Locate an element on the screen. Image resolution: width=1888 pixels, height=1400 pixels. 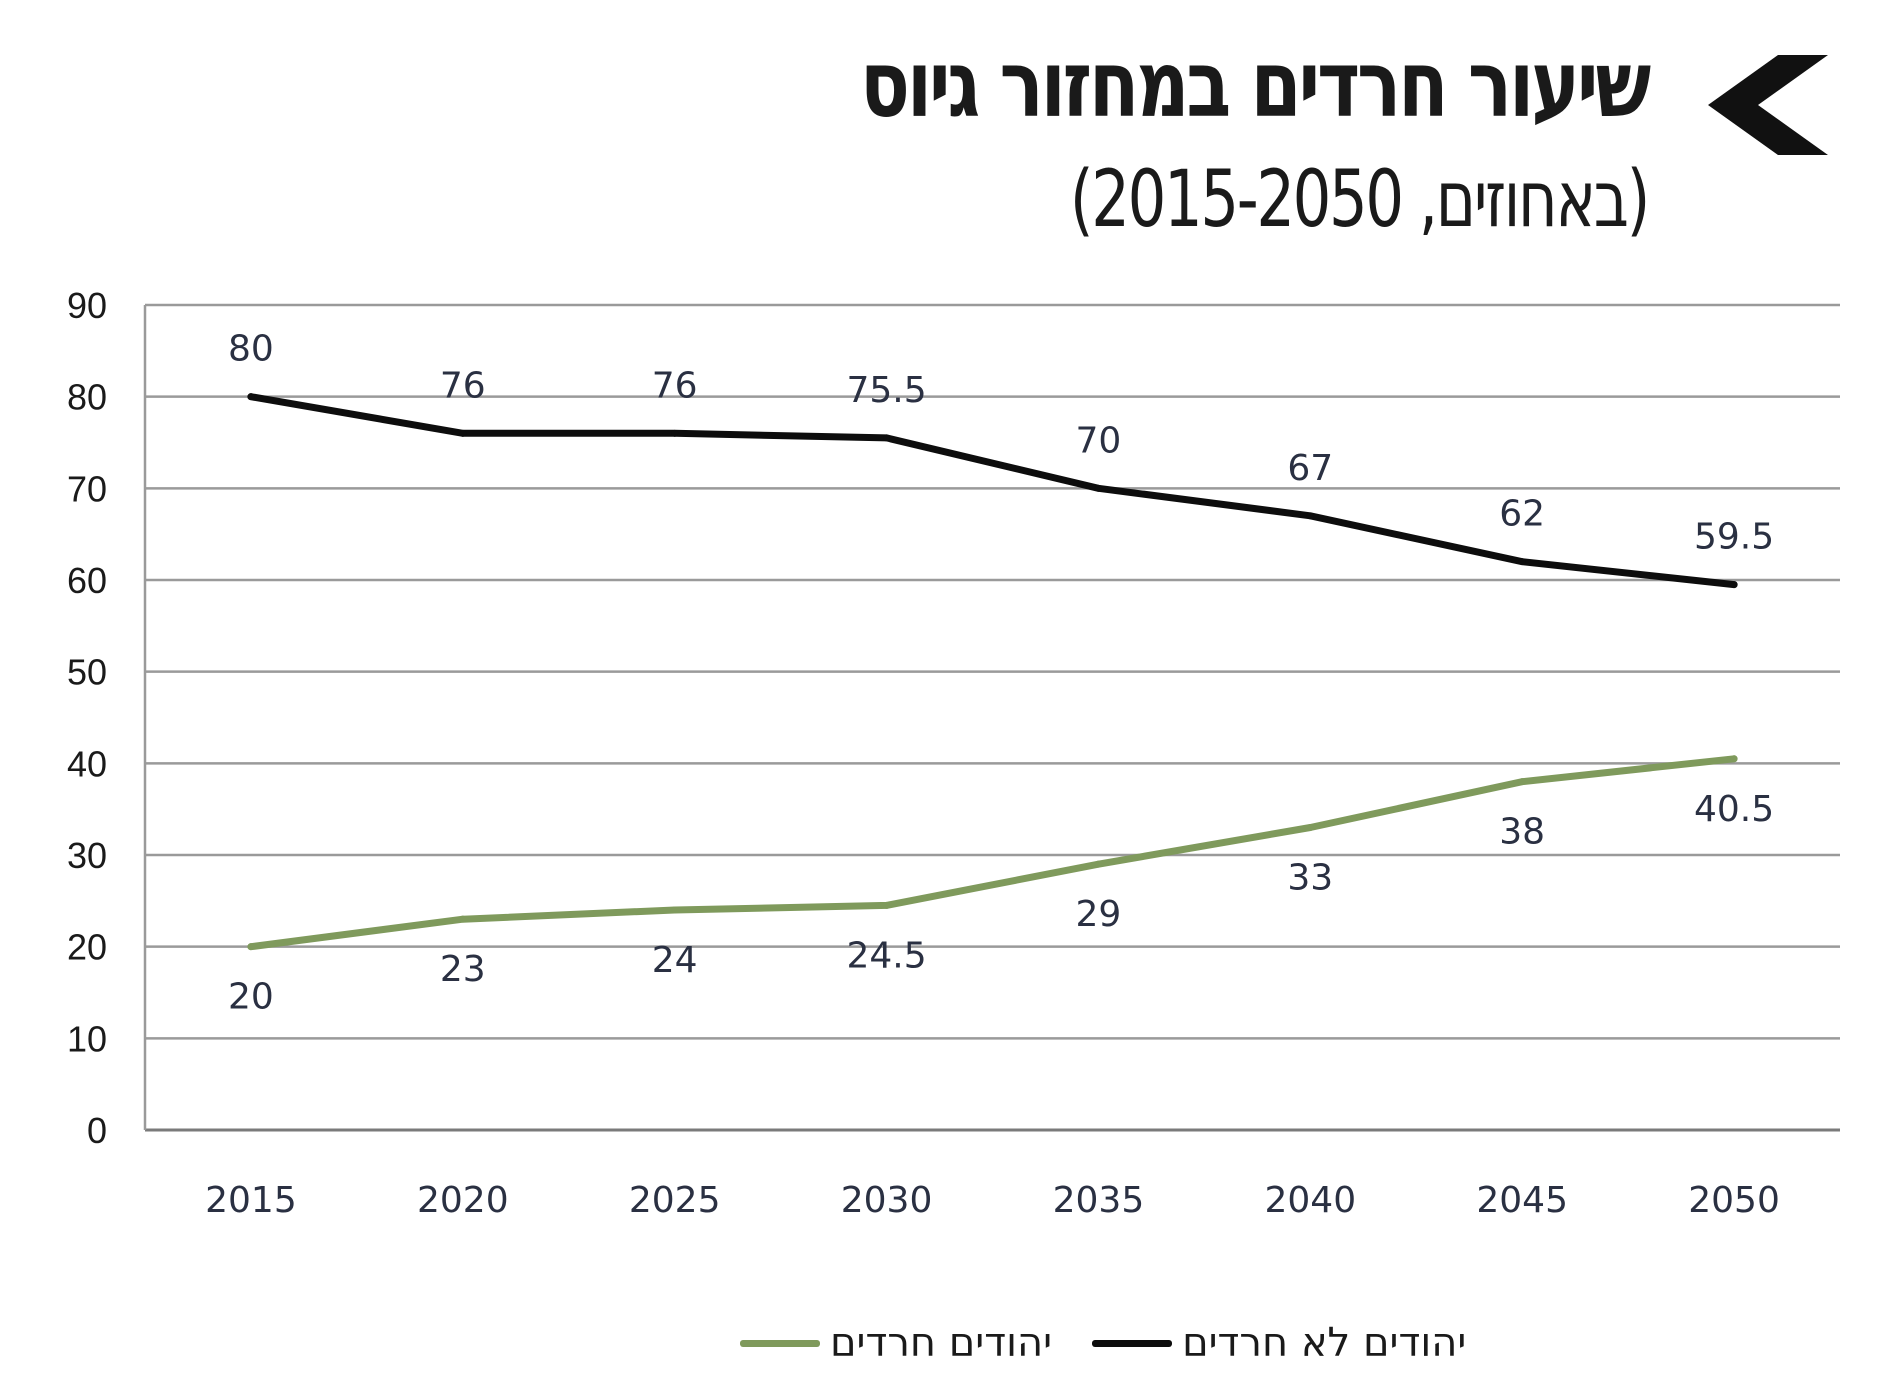
legend-swatch-haredi is located at coordinates (780, 1343).